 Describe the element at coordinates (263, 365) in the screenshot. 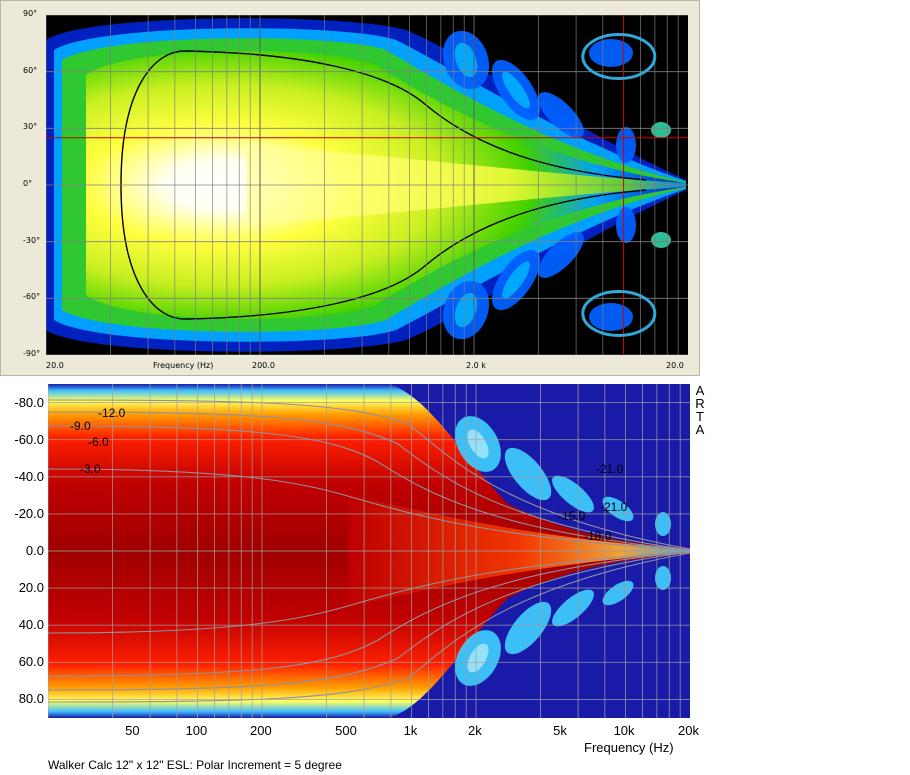

I see `top-x-tick-label: 200.0` at that location.